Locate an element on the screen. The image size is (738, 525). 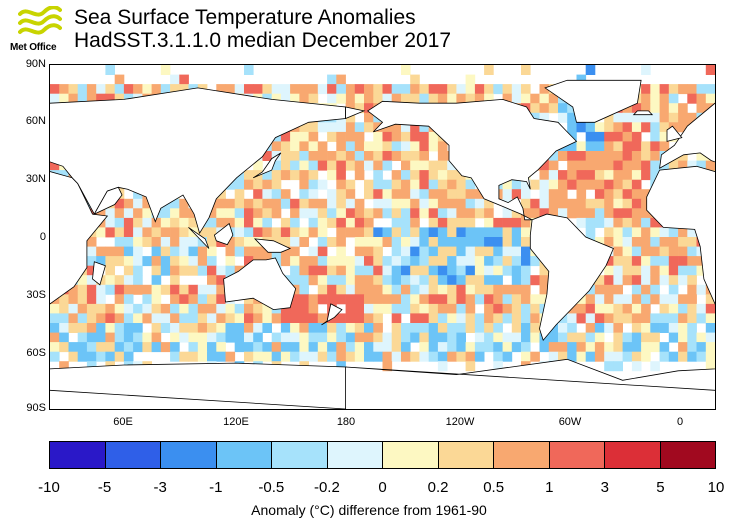
land-eurasia is located at coordinates (198, 161).